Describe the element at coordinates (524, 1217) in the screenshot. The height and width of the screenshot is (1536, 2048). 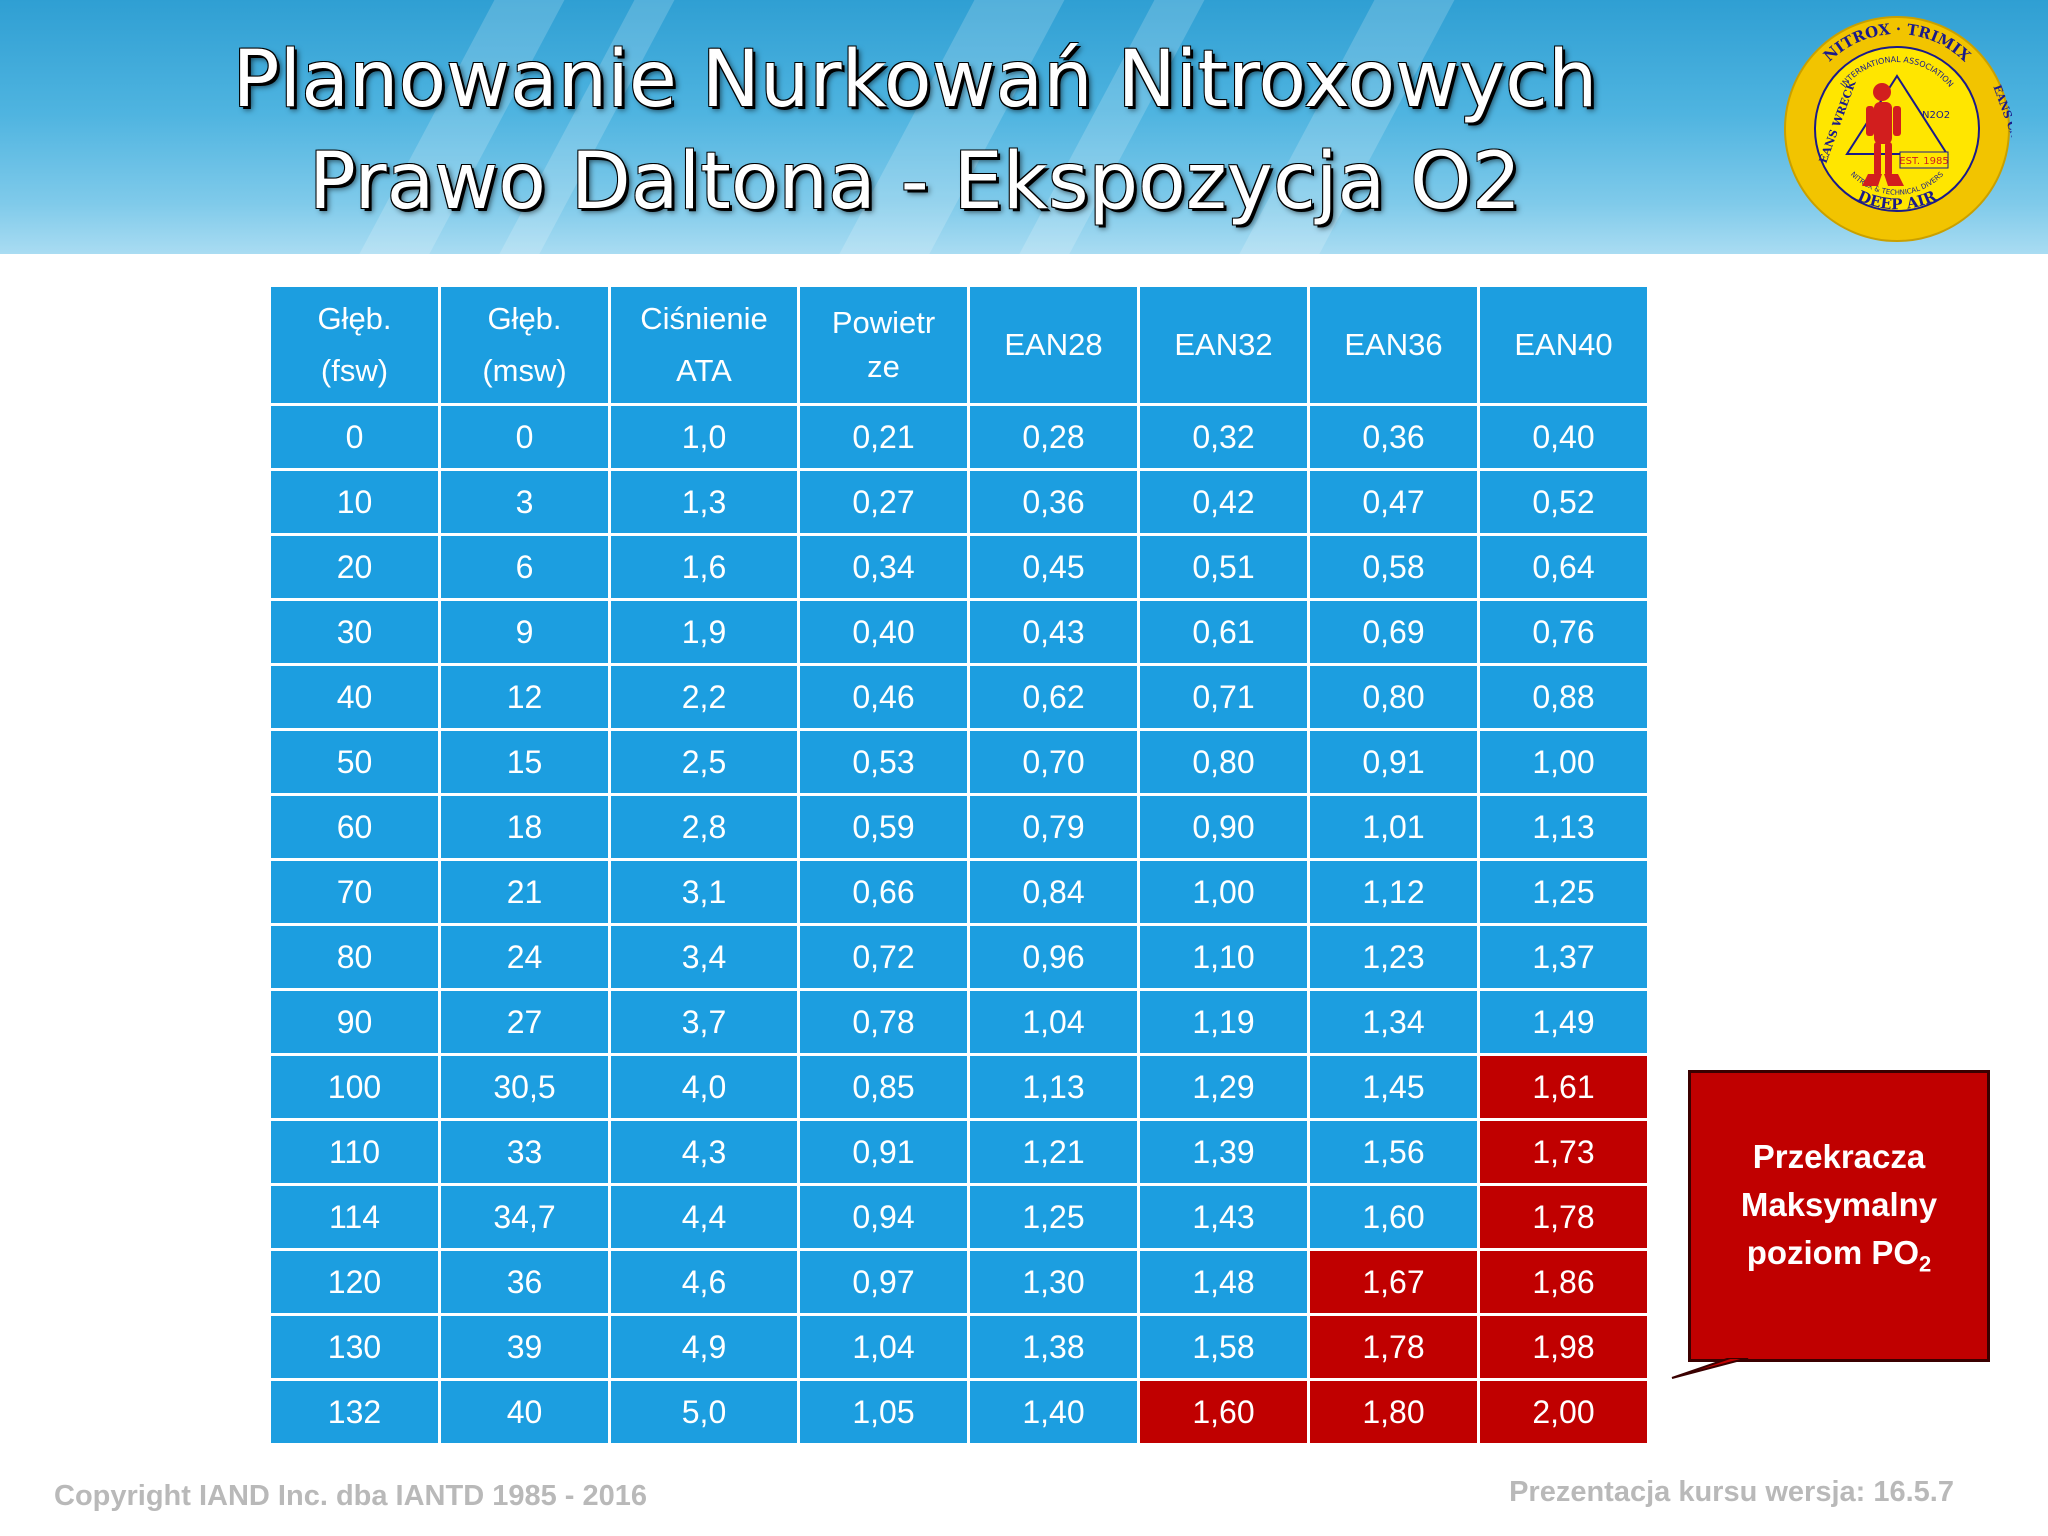
I see `cell-depth-msw: 34,7` at that location.